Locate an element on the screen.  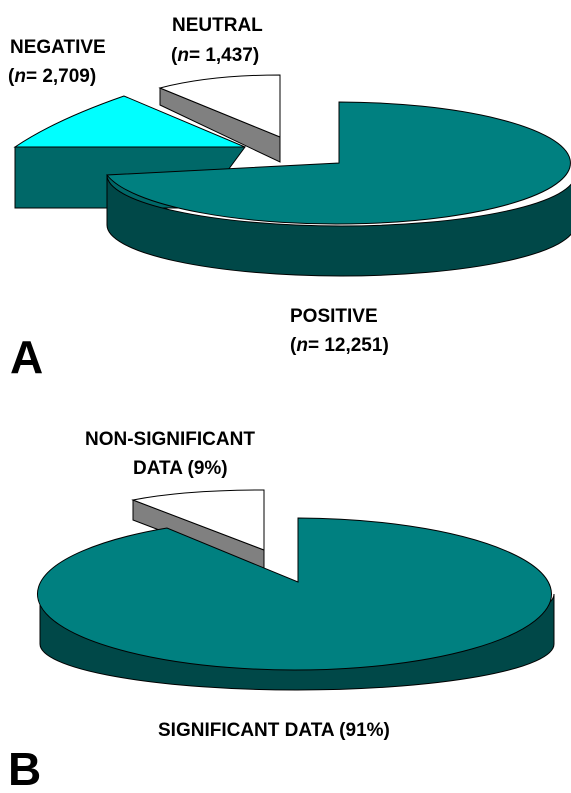
slice-neutral is located at coordinates (219, 118).